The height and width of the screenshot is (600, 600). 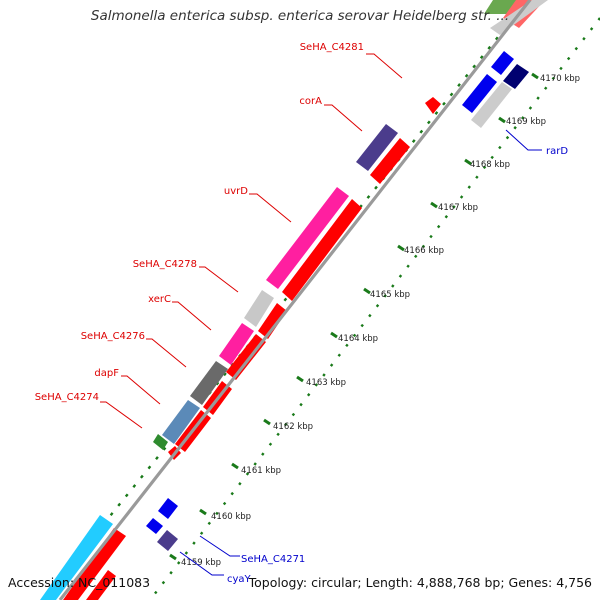 I want to click on label-xerc: xerC, so click(x=159, y=299).